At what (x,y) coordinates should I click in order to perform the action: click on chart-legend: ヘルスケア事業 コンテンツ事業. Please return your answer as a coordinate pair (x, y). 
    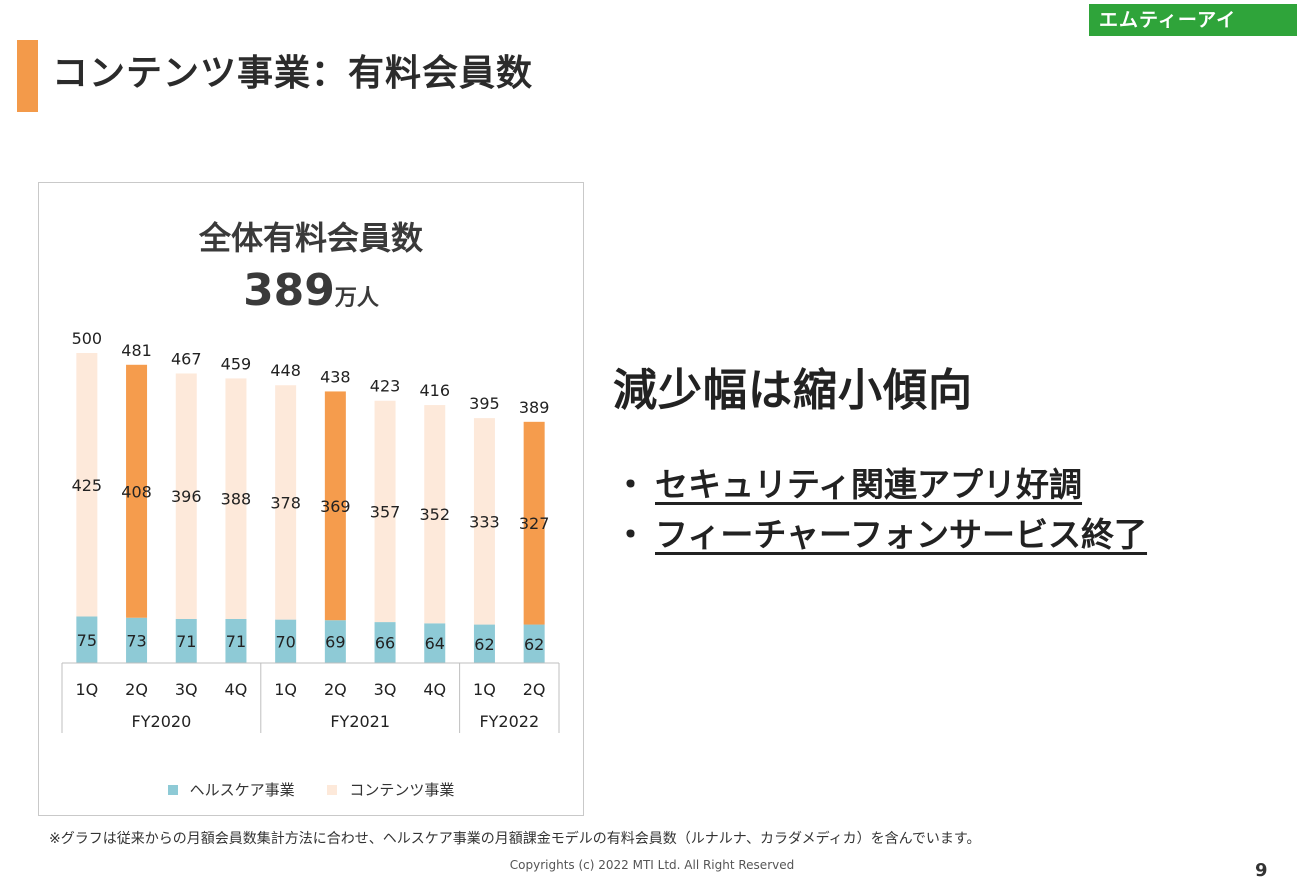
    Looking at the image, I should click on (311, 789).